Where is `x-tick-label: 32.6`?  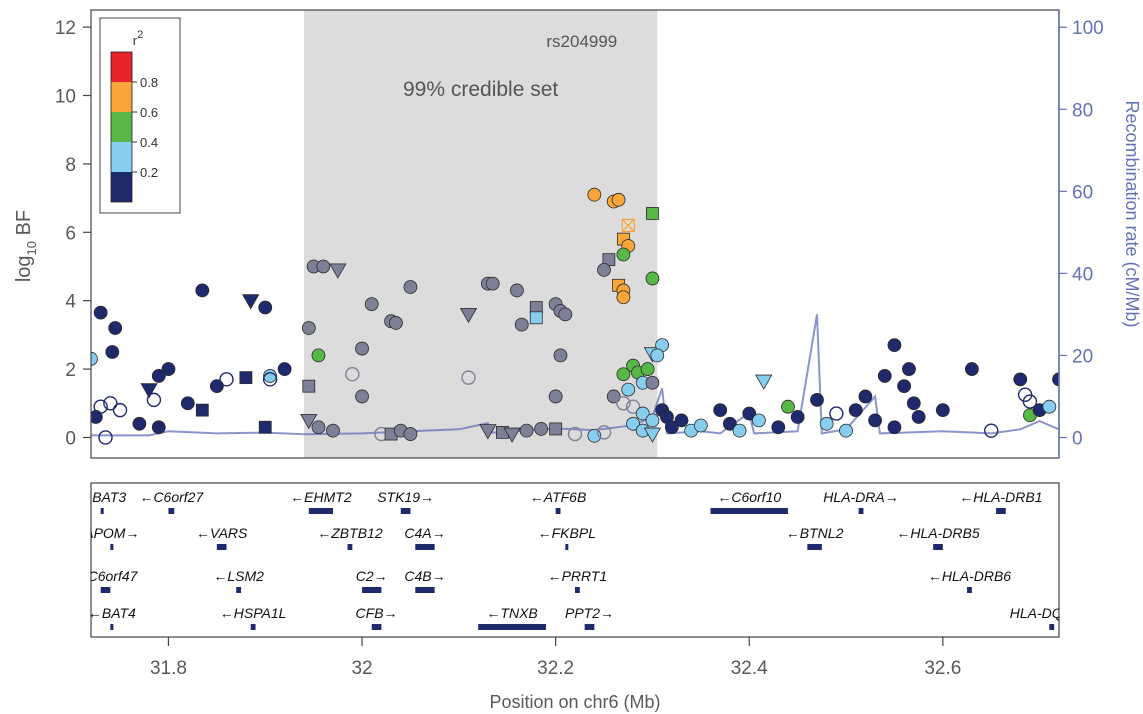 x-tick-label: 32.6 is located at coordinates (942, 668).